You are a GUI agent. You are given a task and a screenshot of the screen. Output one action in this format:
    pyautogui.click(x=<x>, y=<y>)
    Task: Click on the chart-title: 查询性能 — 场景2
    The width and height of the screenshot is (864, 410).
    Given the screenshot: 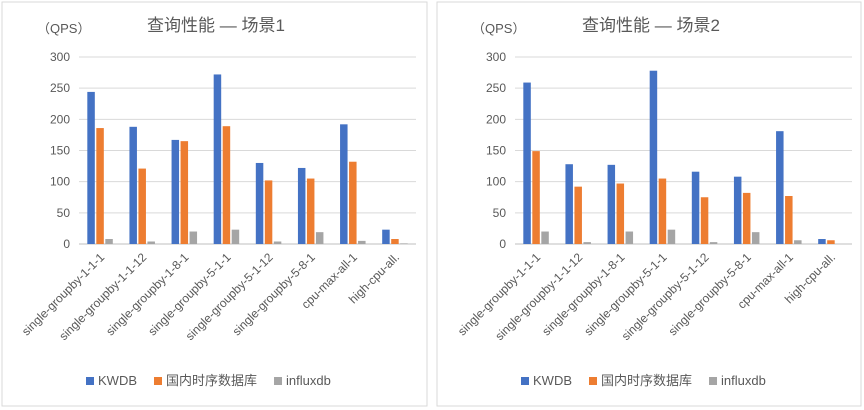 What is the action you would take?
    pyautogui.click(x=651, y=25)
    